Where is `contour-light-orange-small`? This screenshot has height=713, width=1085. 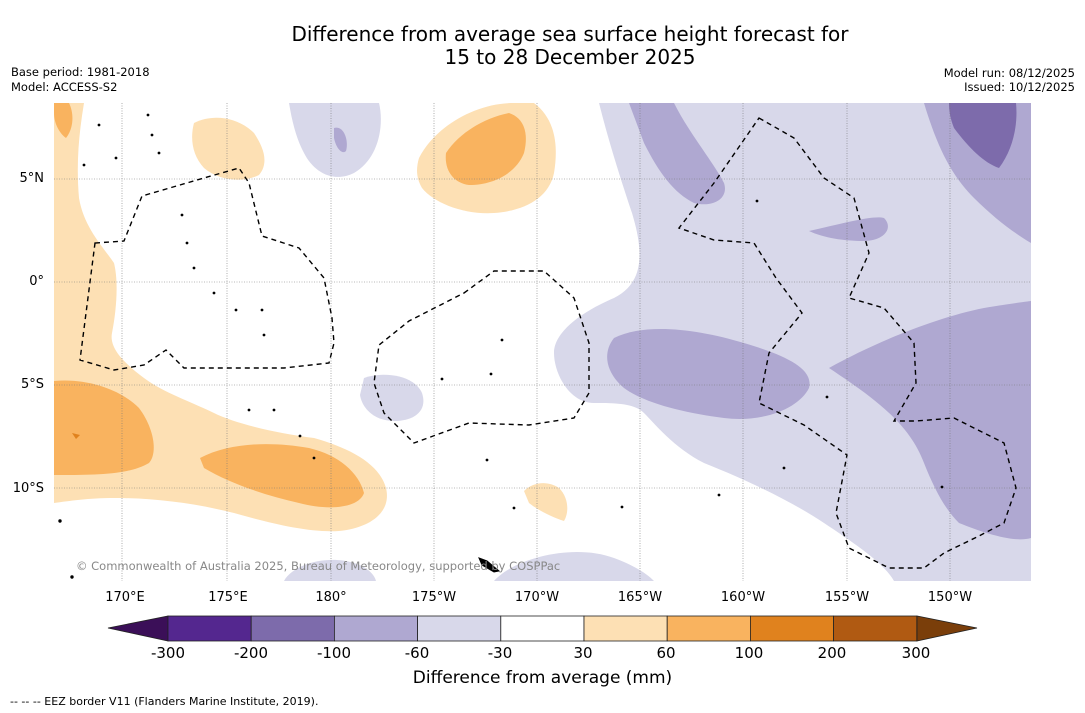 contour-light-orange-small is located at coordinates (546, 502).